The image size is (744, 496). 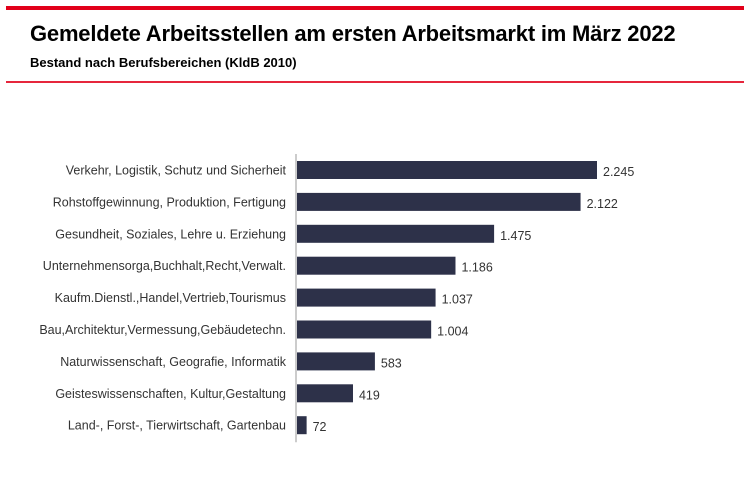 I want to click on category-label: Gesundheit, Soziales, Lehre u. Erziehung, so click(x=170, y=234).